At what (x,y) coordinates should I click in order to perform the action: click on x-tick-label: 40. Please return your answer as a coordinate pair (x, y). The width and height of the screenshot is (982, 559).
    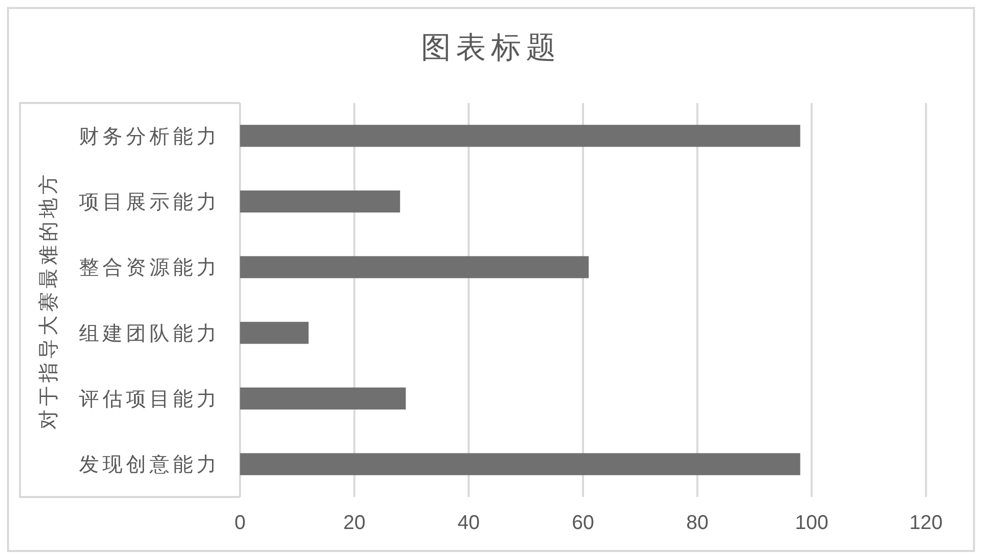
    Looking at the image, I should click on (469, 523).